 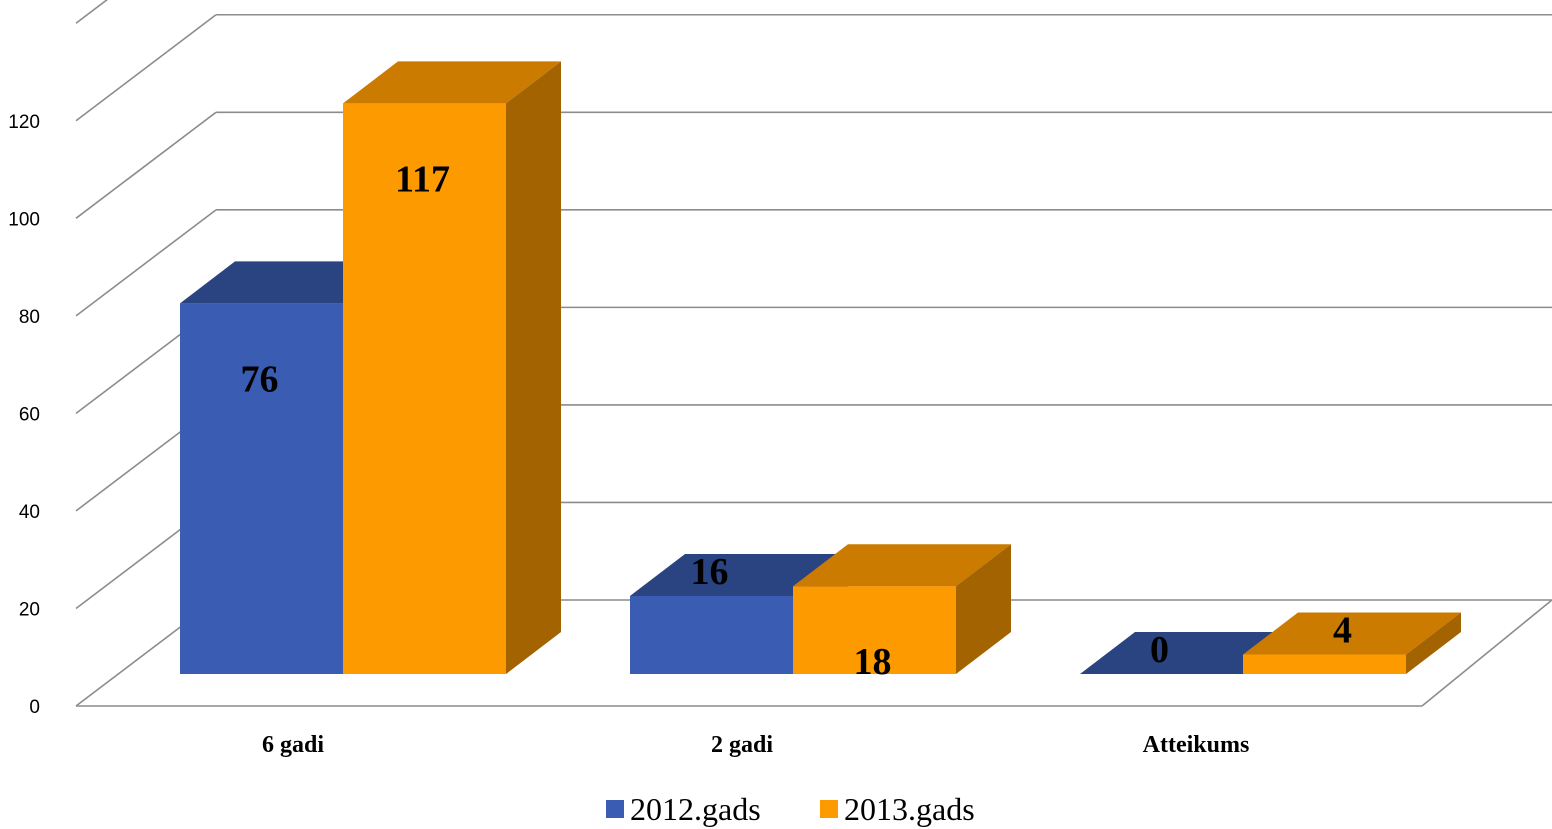 I want to click on y-tick-label: 100, so click(x=24, y=219).